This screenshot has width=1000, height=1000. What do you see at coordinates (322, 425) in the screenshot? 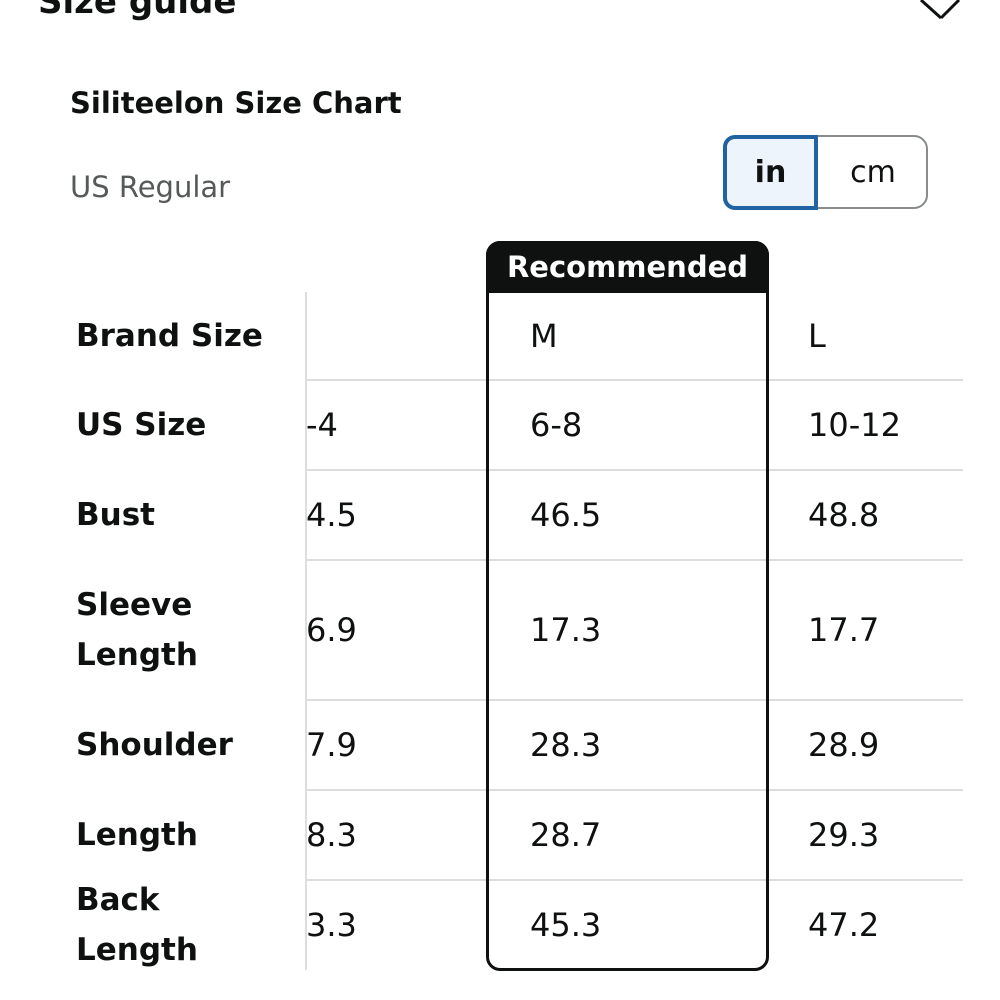
I see `size-cell: -4` at bounding box center [322, 425].